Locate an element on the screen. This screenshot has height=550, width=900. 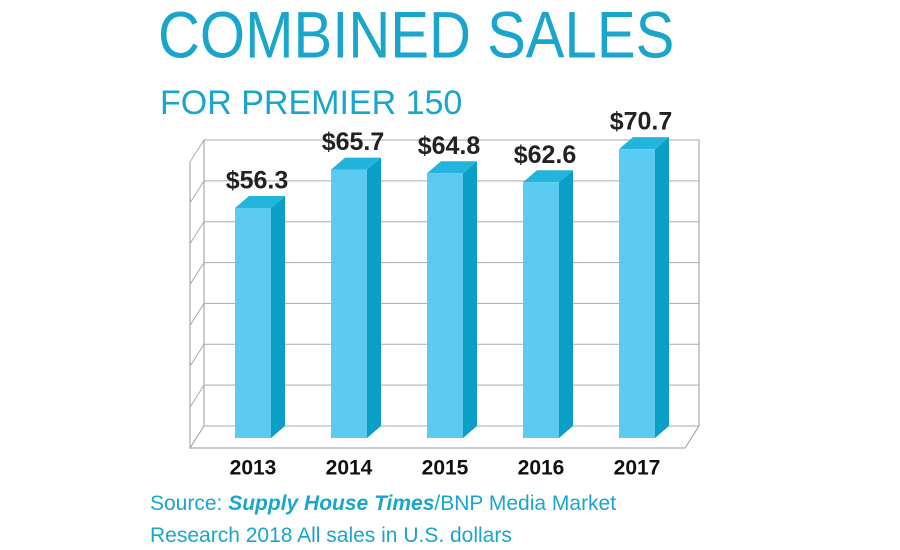
source-text: /BNP Media Market is located at coordinates (525, 503).